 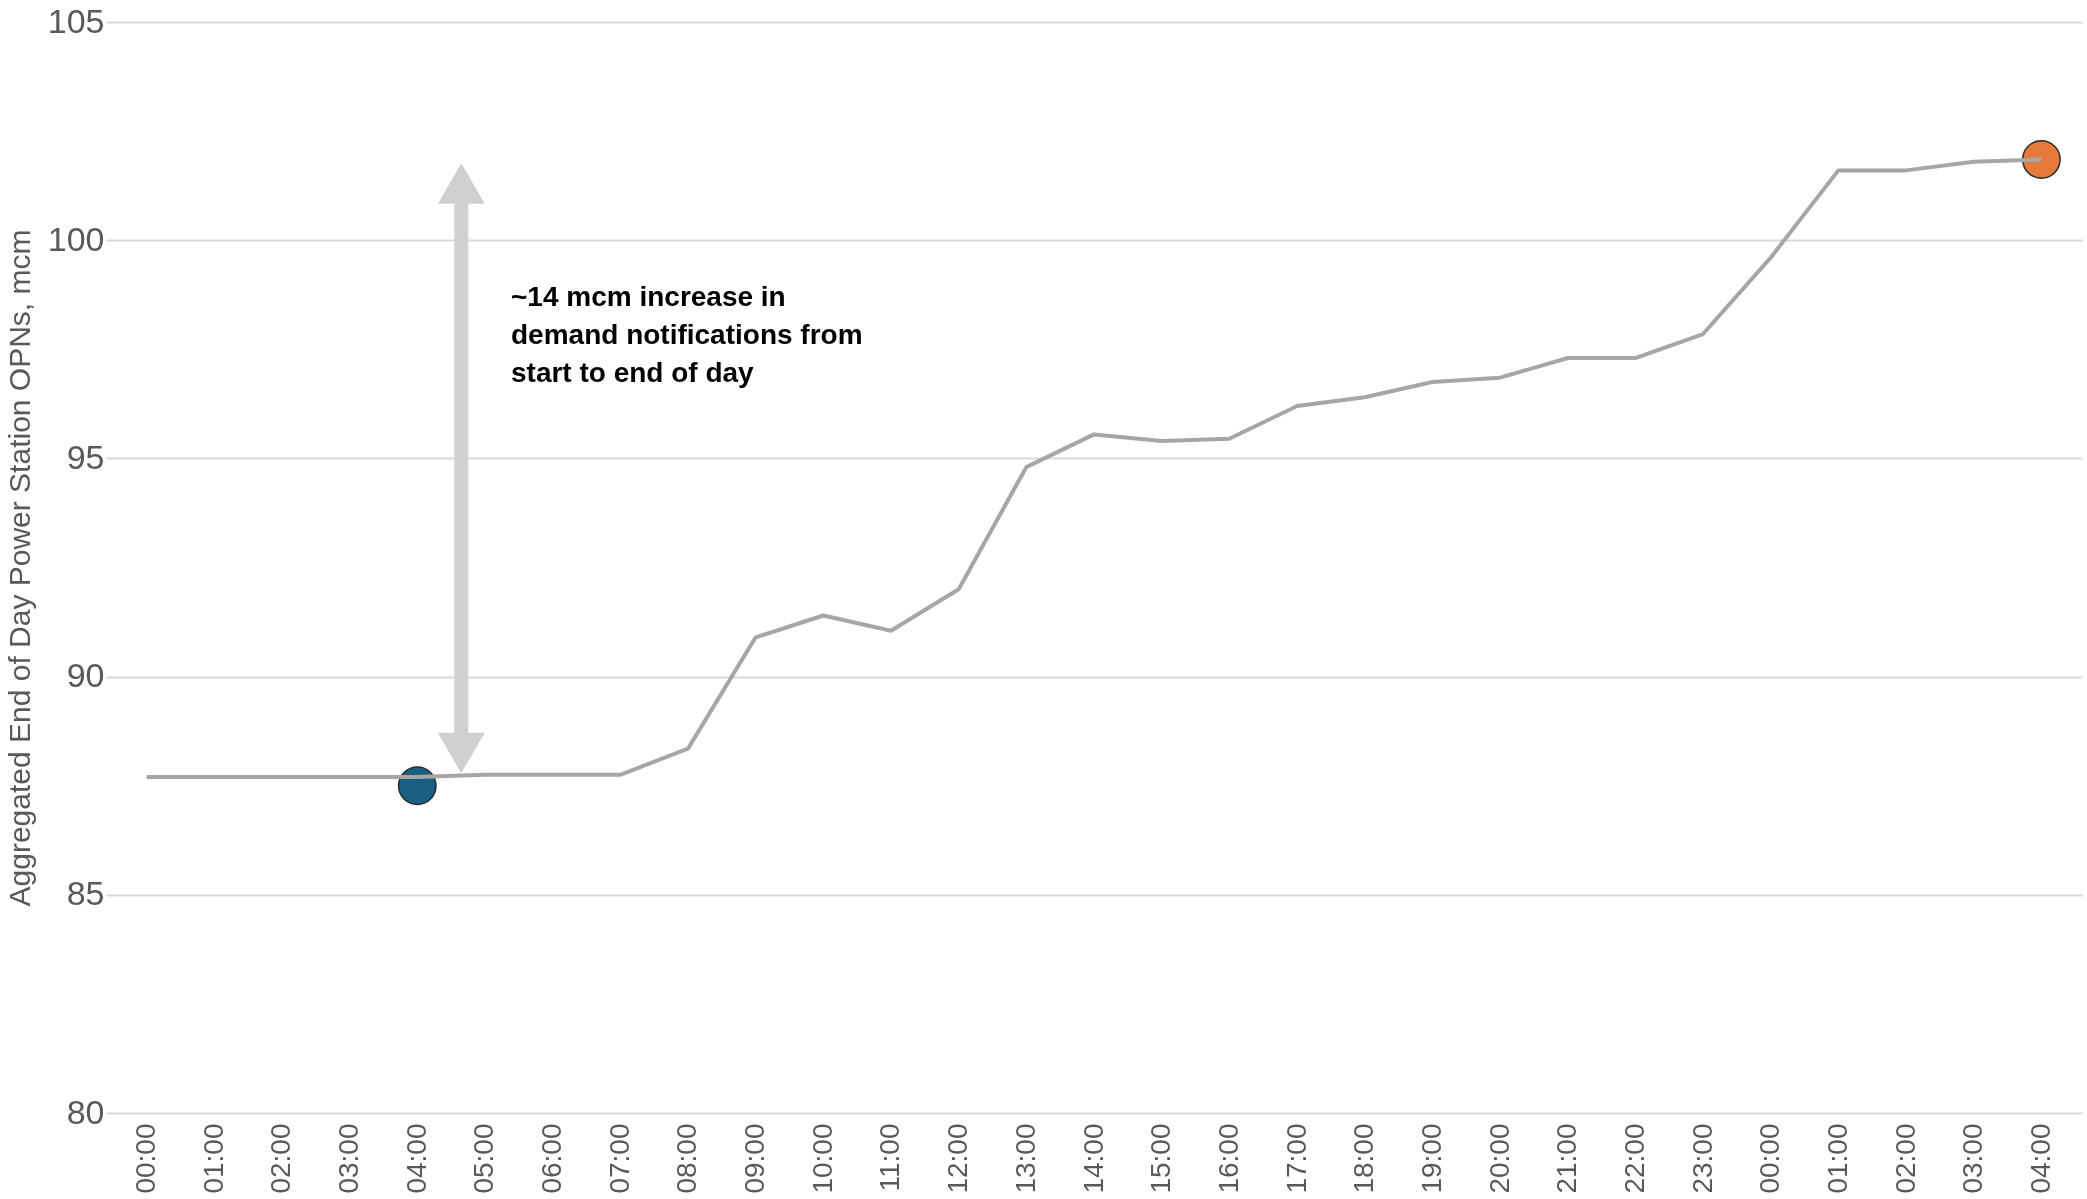 What do you see at coordinates (755, 1158) in the screenshot?
I see `x-tick-label: 09:00` at bounding box center [755, 1158].